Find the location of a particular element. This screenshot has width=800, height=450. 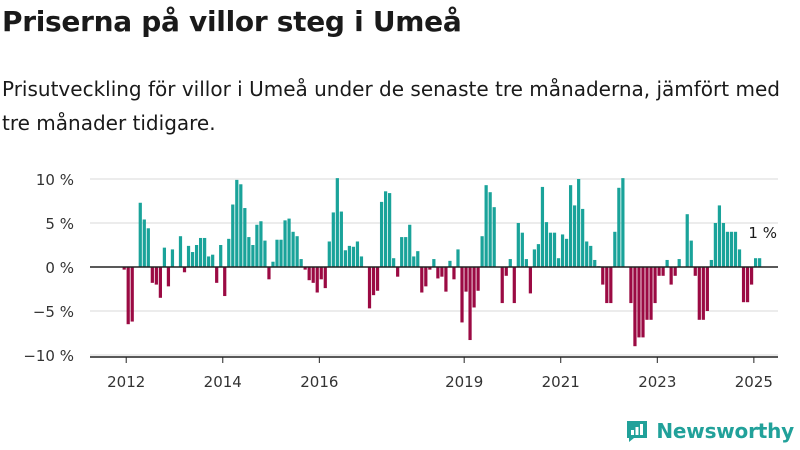

x-tick-label: 2012 is located at coordinates (126, 382).